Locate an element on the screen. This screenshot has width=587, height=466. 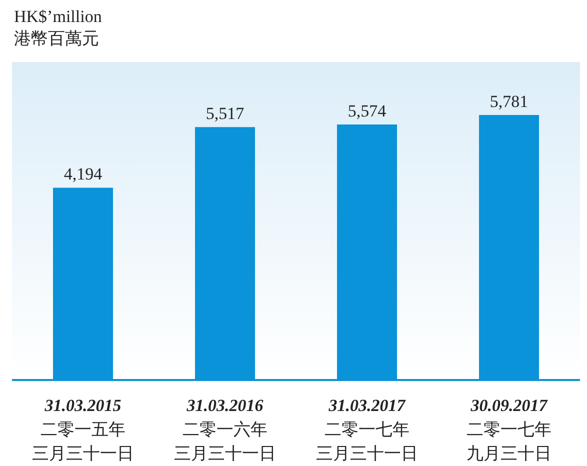
x-tick-label: 31.03.2016 二零一六年三月三十一日 is located at coordinates (225, 429).